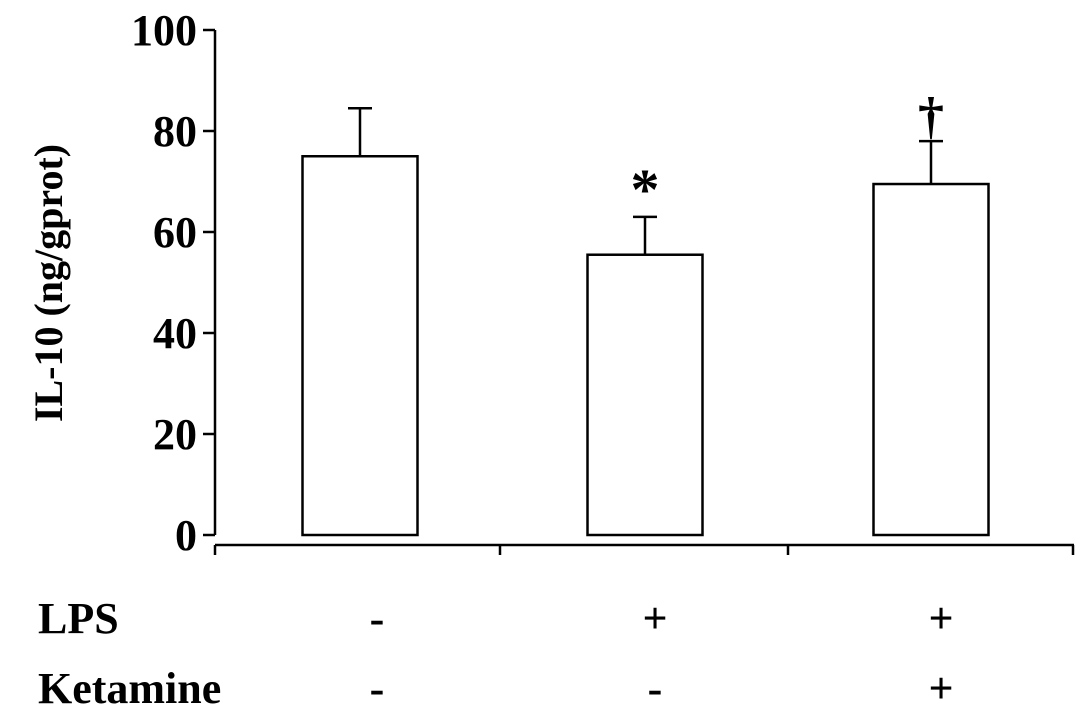  I want to click on y-axis: 0 20 40 60 80 100, so click(174, 283).